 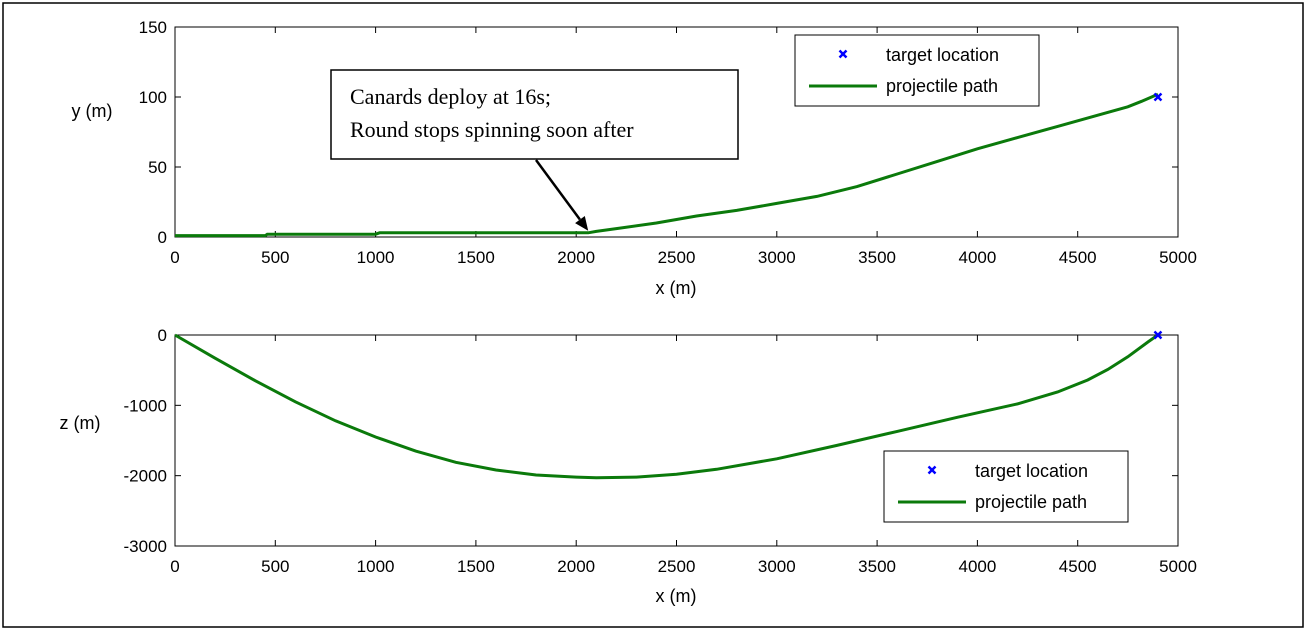 What do you see at coordinates (174, 566) in the screenshot?
I see `bottom-x-tick-label: 0` at bounding box center [174, 566].